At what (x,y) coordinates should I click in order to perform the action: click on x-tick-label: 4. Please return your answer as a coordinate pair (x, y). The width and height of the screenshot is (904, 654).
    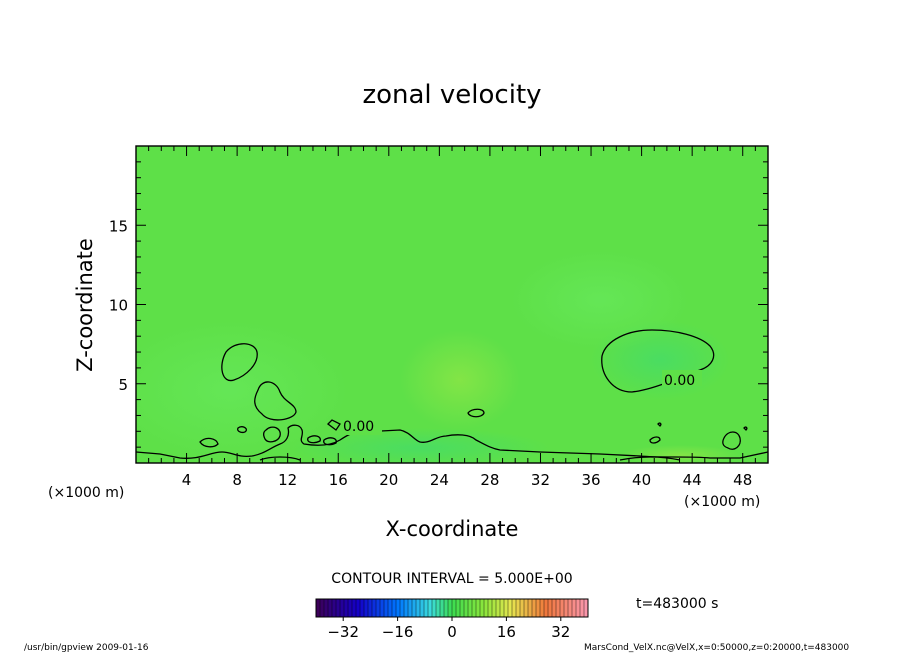
    Looking at the image, I should click on (187, 480).